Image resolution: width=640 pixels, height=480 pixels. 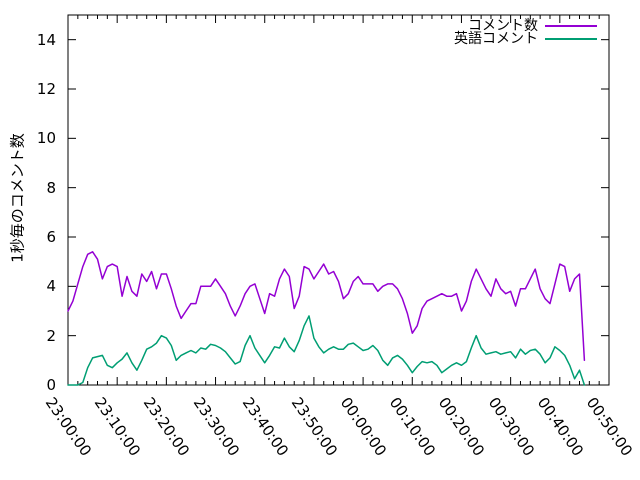 I want to click on y-tick-label: 8, so click(x=51, y=187).